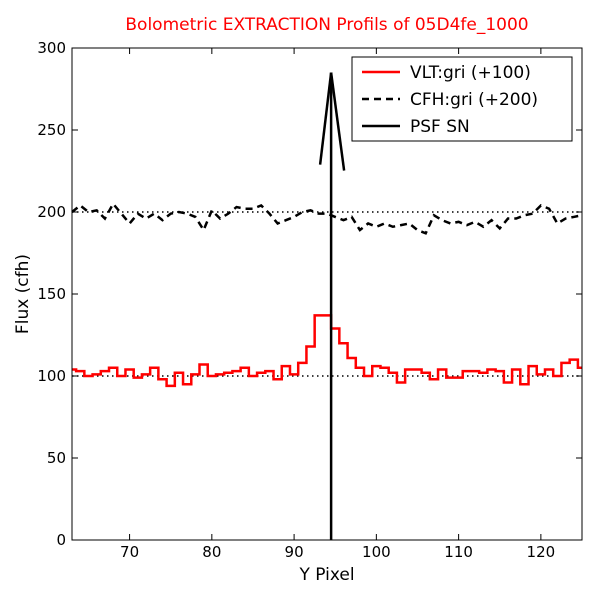  Describe the element at coordinates (474, 100) in the screenshot. I see `legend-label-1: CFH:gri (+200)` at that location.